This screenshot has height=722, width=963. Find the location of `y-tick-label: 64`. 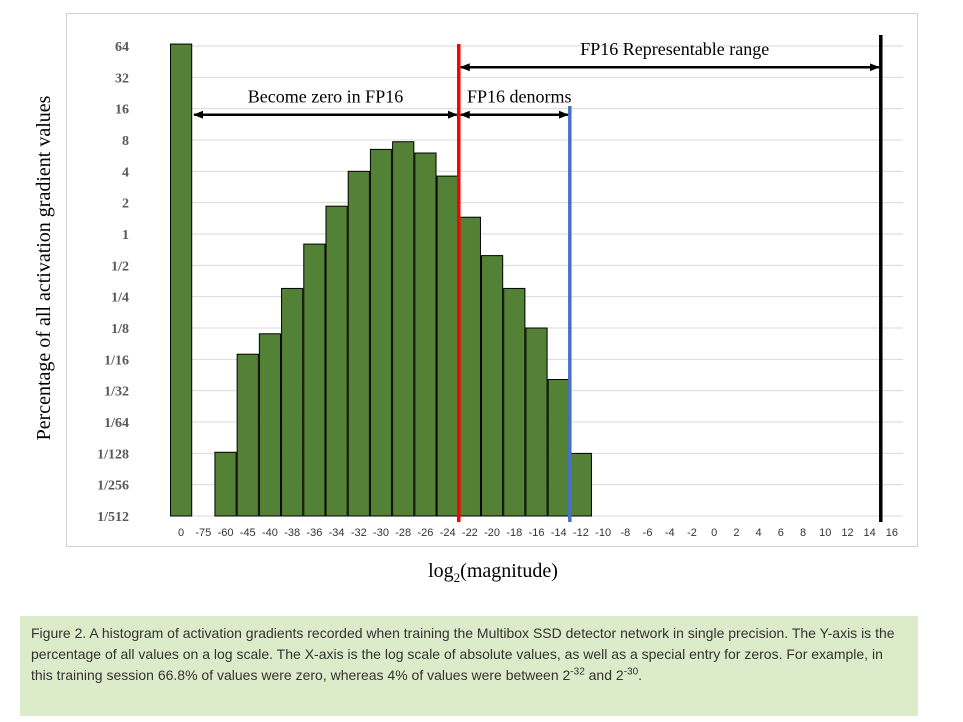

y-tick-label: 64 is located at coordinates (122, 47).